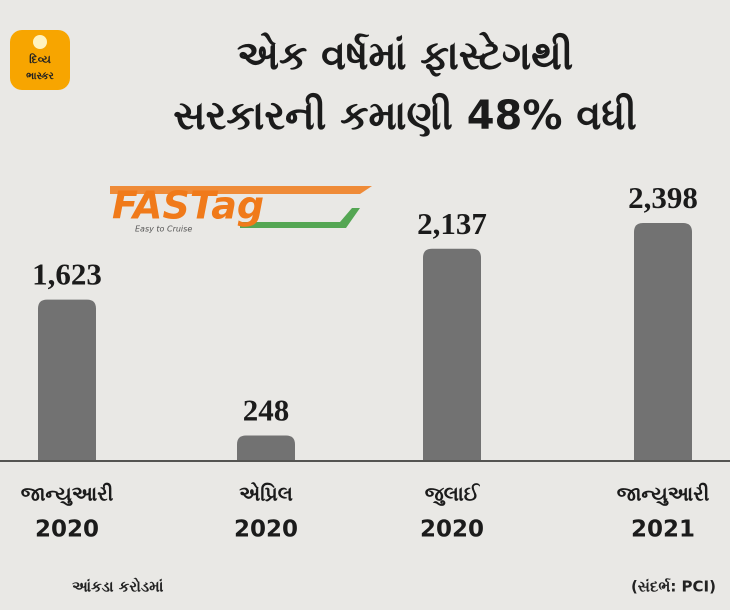 The image size is (730, 610). What do you see at coordinates (67, 274) in the screenshot?
I see `value-label: 1,623` at bounding box center [67, 274].